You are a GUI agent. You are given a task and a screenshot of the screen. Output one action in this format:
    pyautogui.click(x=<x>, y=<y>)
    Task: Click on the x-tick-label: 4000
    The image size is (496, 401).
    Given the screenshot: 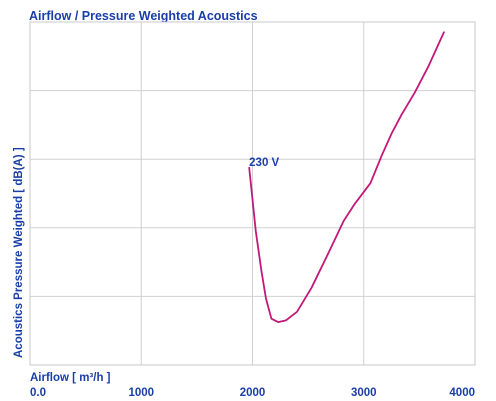 What is the action you would take?
    pyautogui.click(x=462, y=393)
    